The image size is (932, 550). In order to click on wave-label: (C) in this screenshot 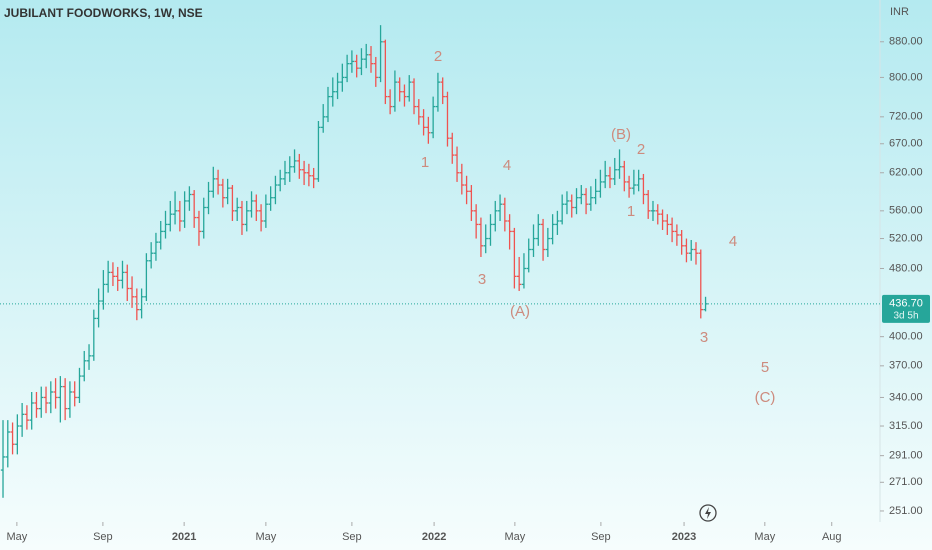, I will do `click(765, 397)`.